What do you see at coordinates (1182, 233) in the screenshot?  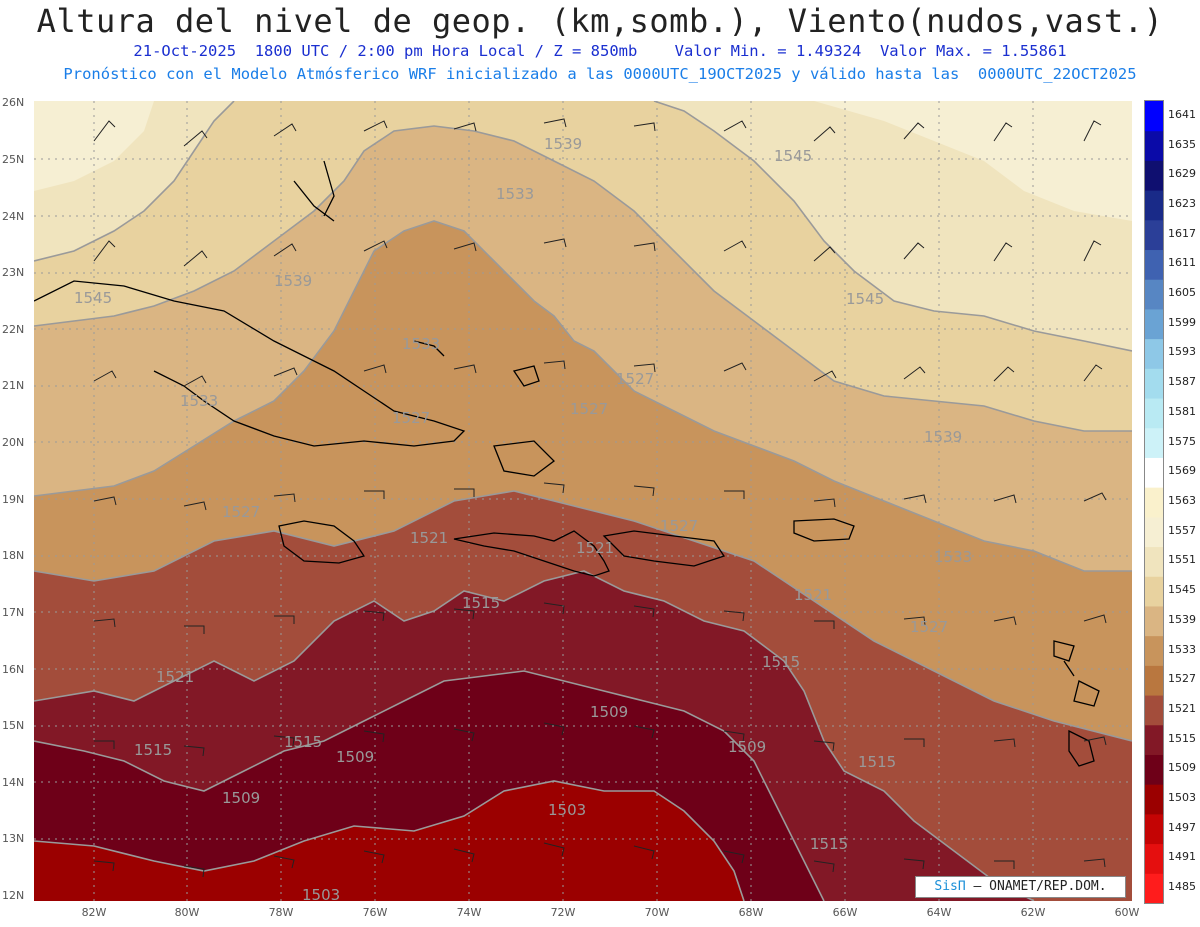 I see `colorbar-label: 1617` at bounding box center [1182, 233].